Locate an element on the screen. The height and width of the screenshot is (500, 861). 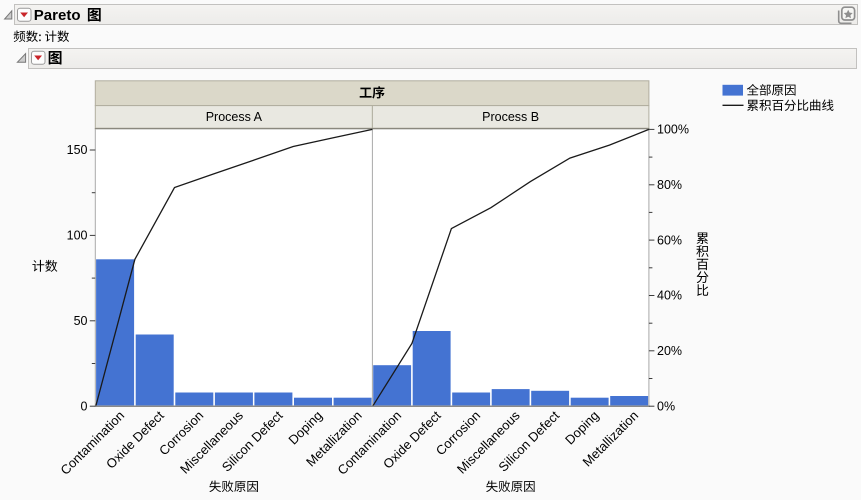
svg-text: 80% is located at coordinates (669, 185).